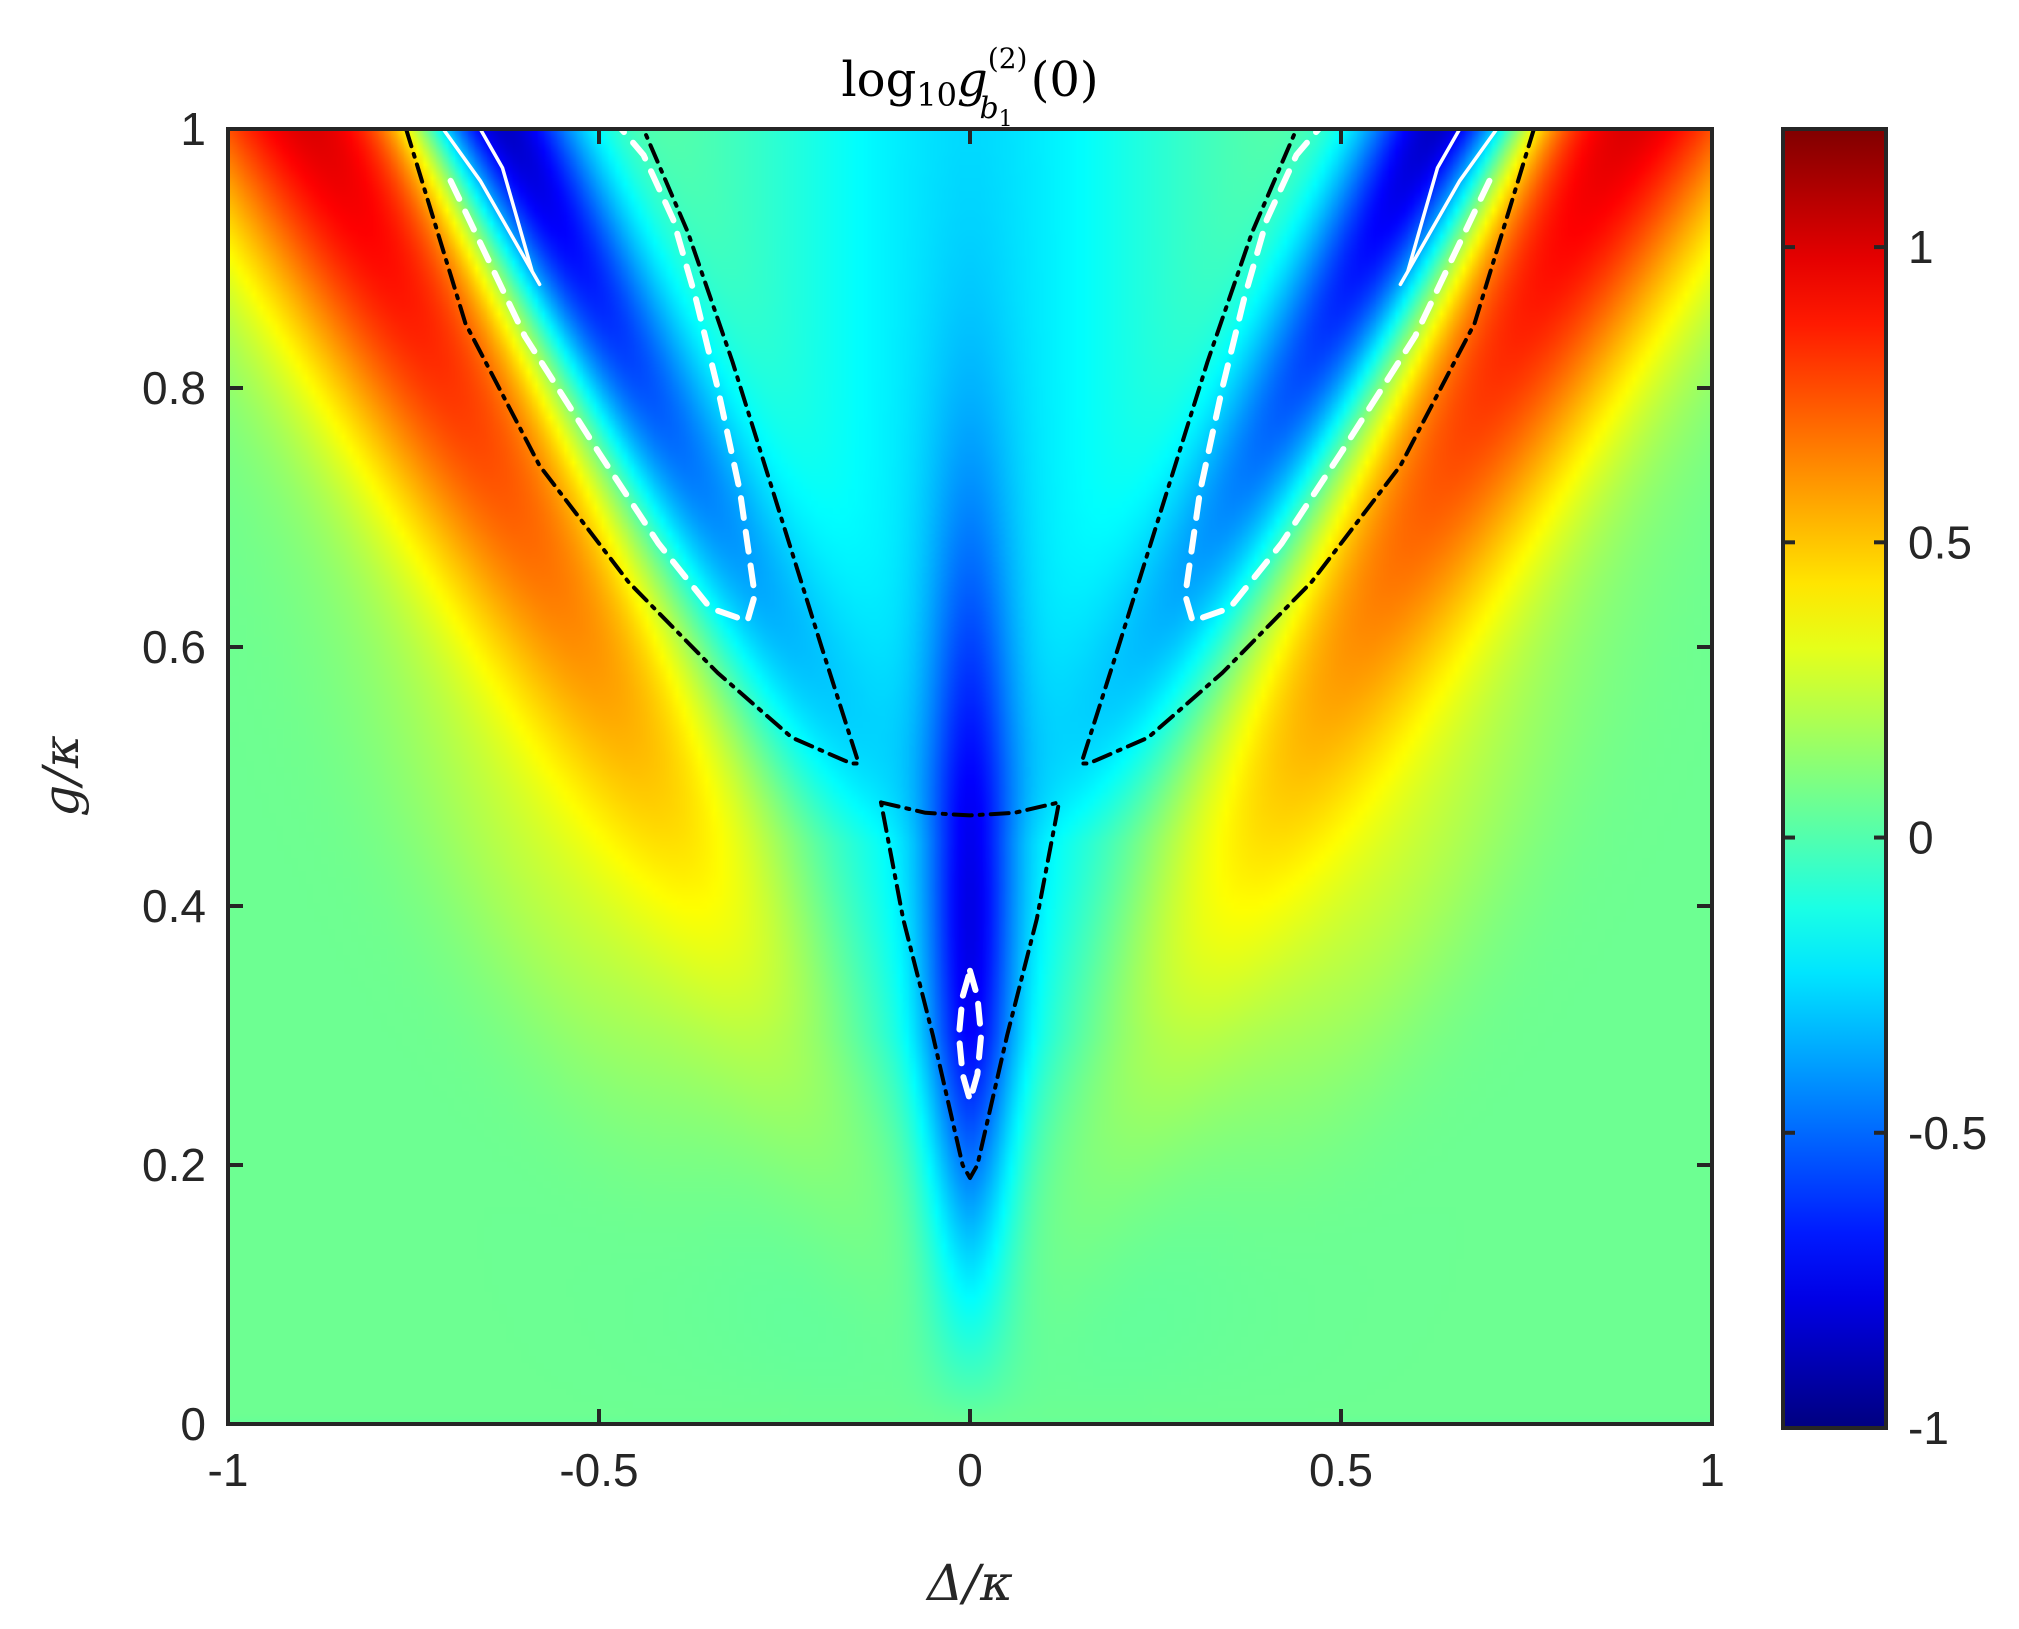 The height and width of the screenshot is (1629, 2019). What do you see at coordinates (174, 647) in the screenshot?
I see `y-tick-label: 0.6` at bounding box center [174, 647].